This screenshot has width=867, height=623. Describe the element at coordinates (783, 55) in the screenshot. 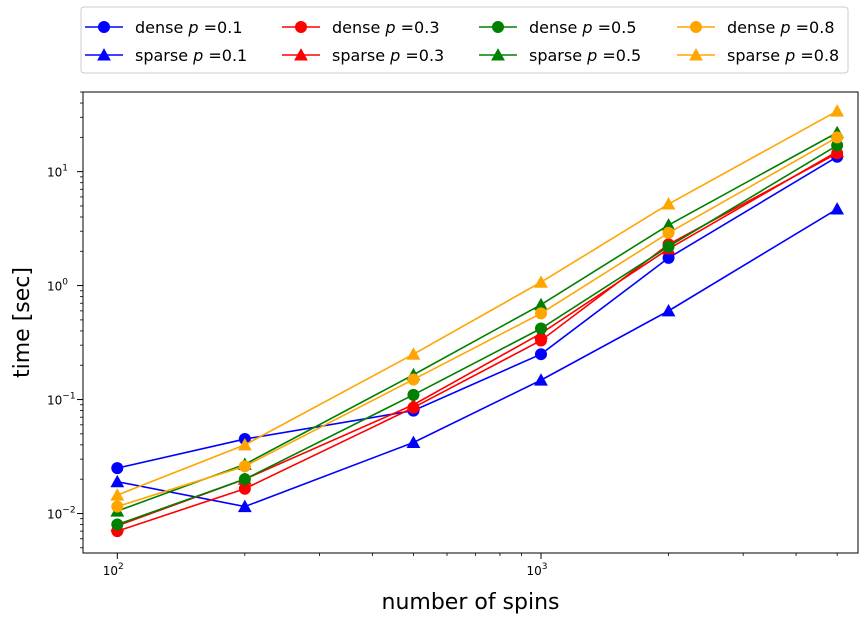

I see `legend-label: sparse p =0.8` at that location.